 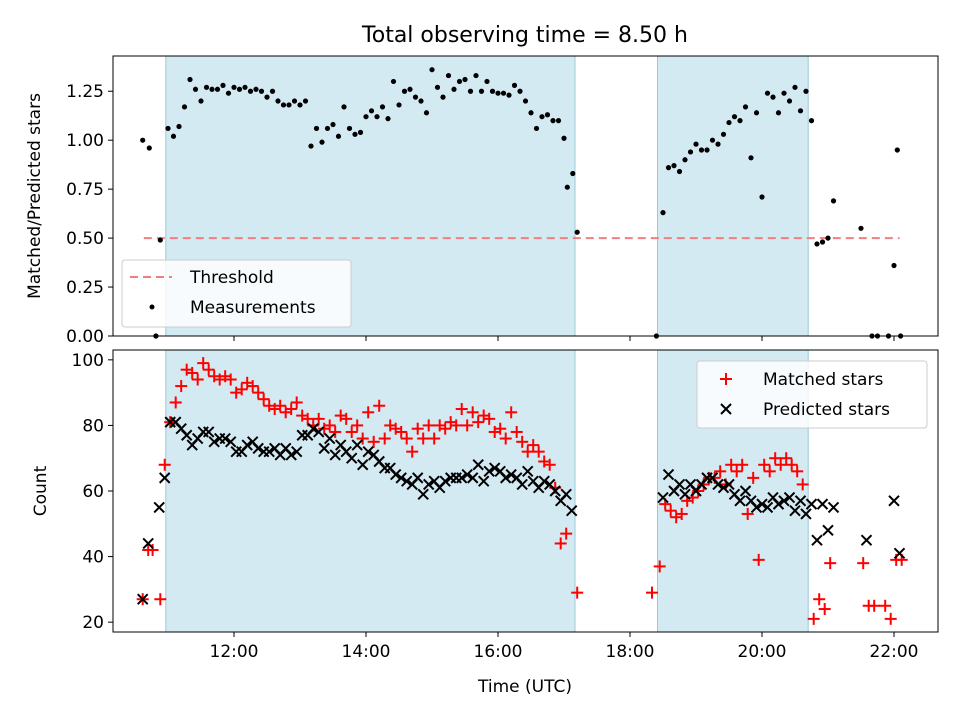 I want to click on y-tick-label: 0.75, so click(x=85, y=190).